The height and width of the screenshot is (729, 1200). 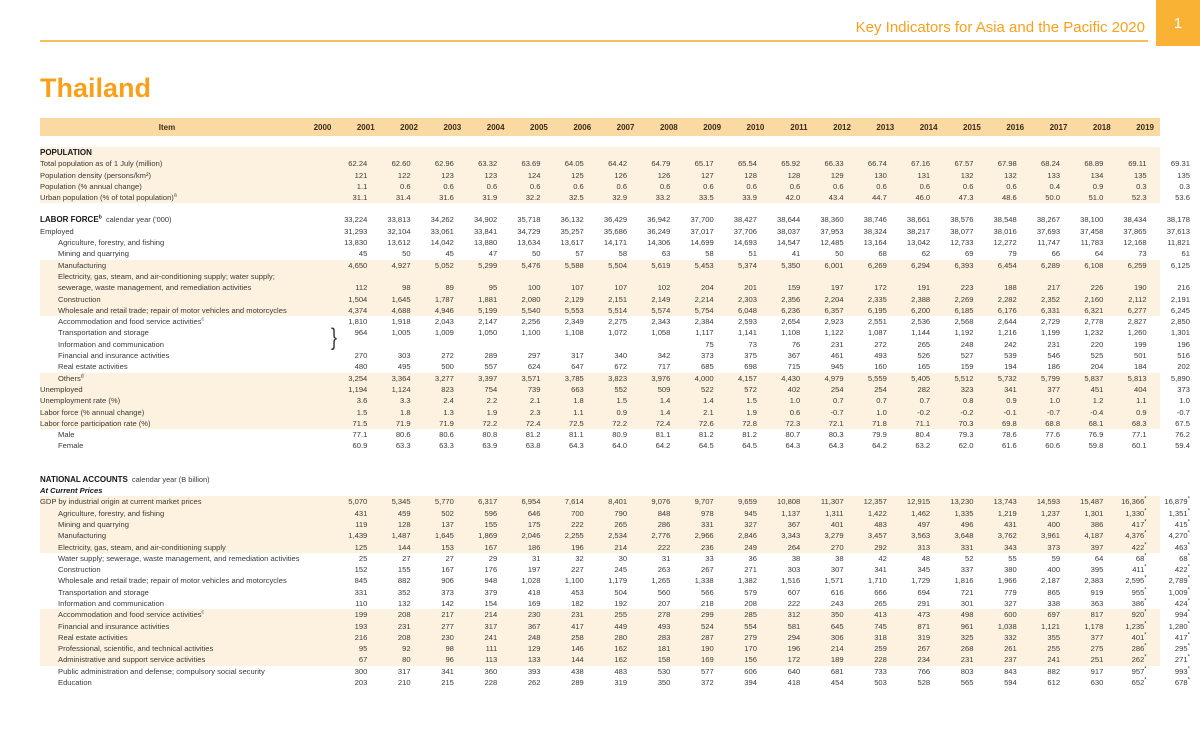 What do you see at coordinates (93, 367) in the screenshot?
I see `row-label: Real estate activities` at bounding box center [93, 367].